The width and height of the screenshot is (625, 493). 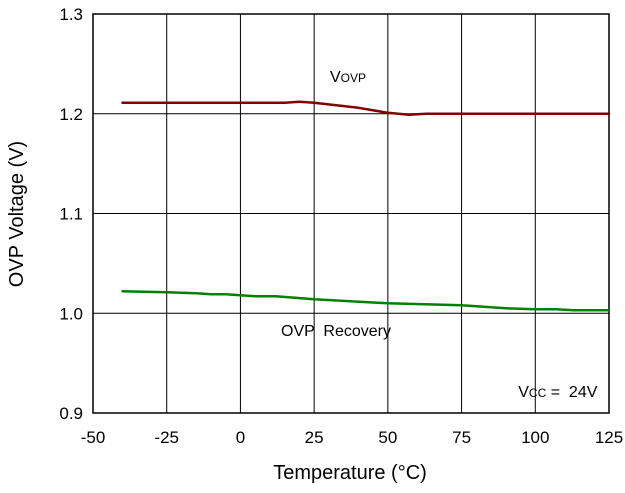 What do you see at coordinates (461, 437) in the screenshot?
I see `x-tick-label: 75` at bounding box center [461, 437].